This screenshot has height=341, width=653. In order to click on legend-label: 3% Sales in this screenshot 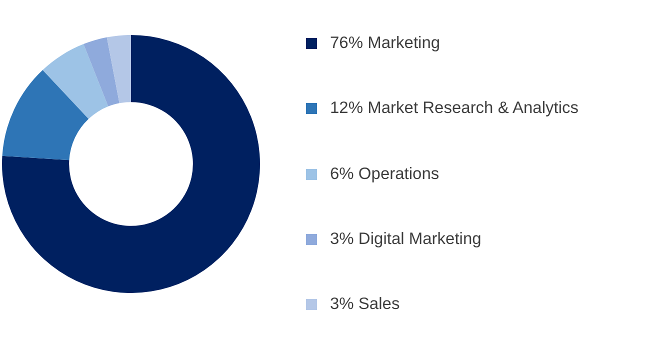, I will do `click(365, 304)`.